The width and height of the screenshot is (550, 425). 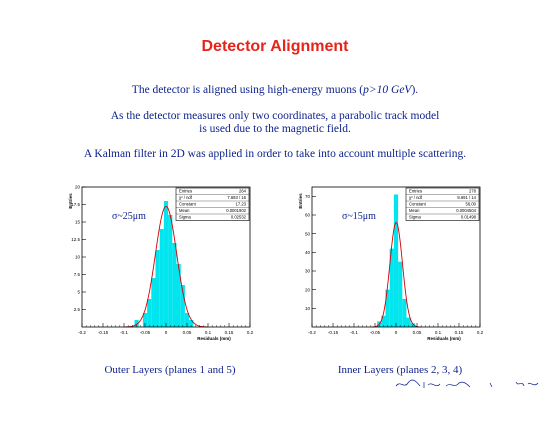 I want to click on y-tick-label: 5, so click(x=78, y=292).